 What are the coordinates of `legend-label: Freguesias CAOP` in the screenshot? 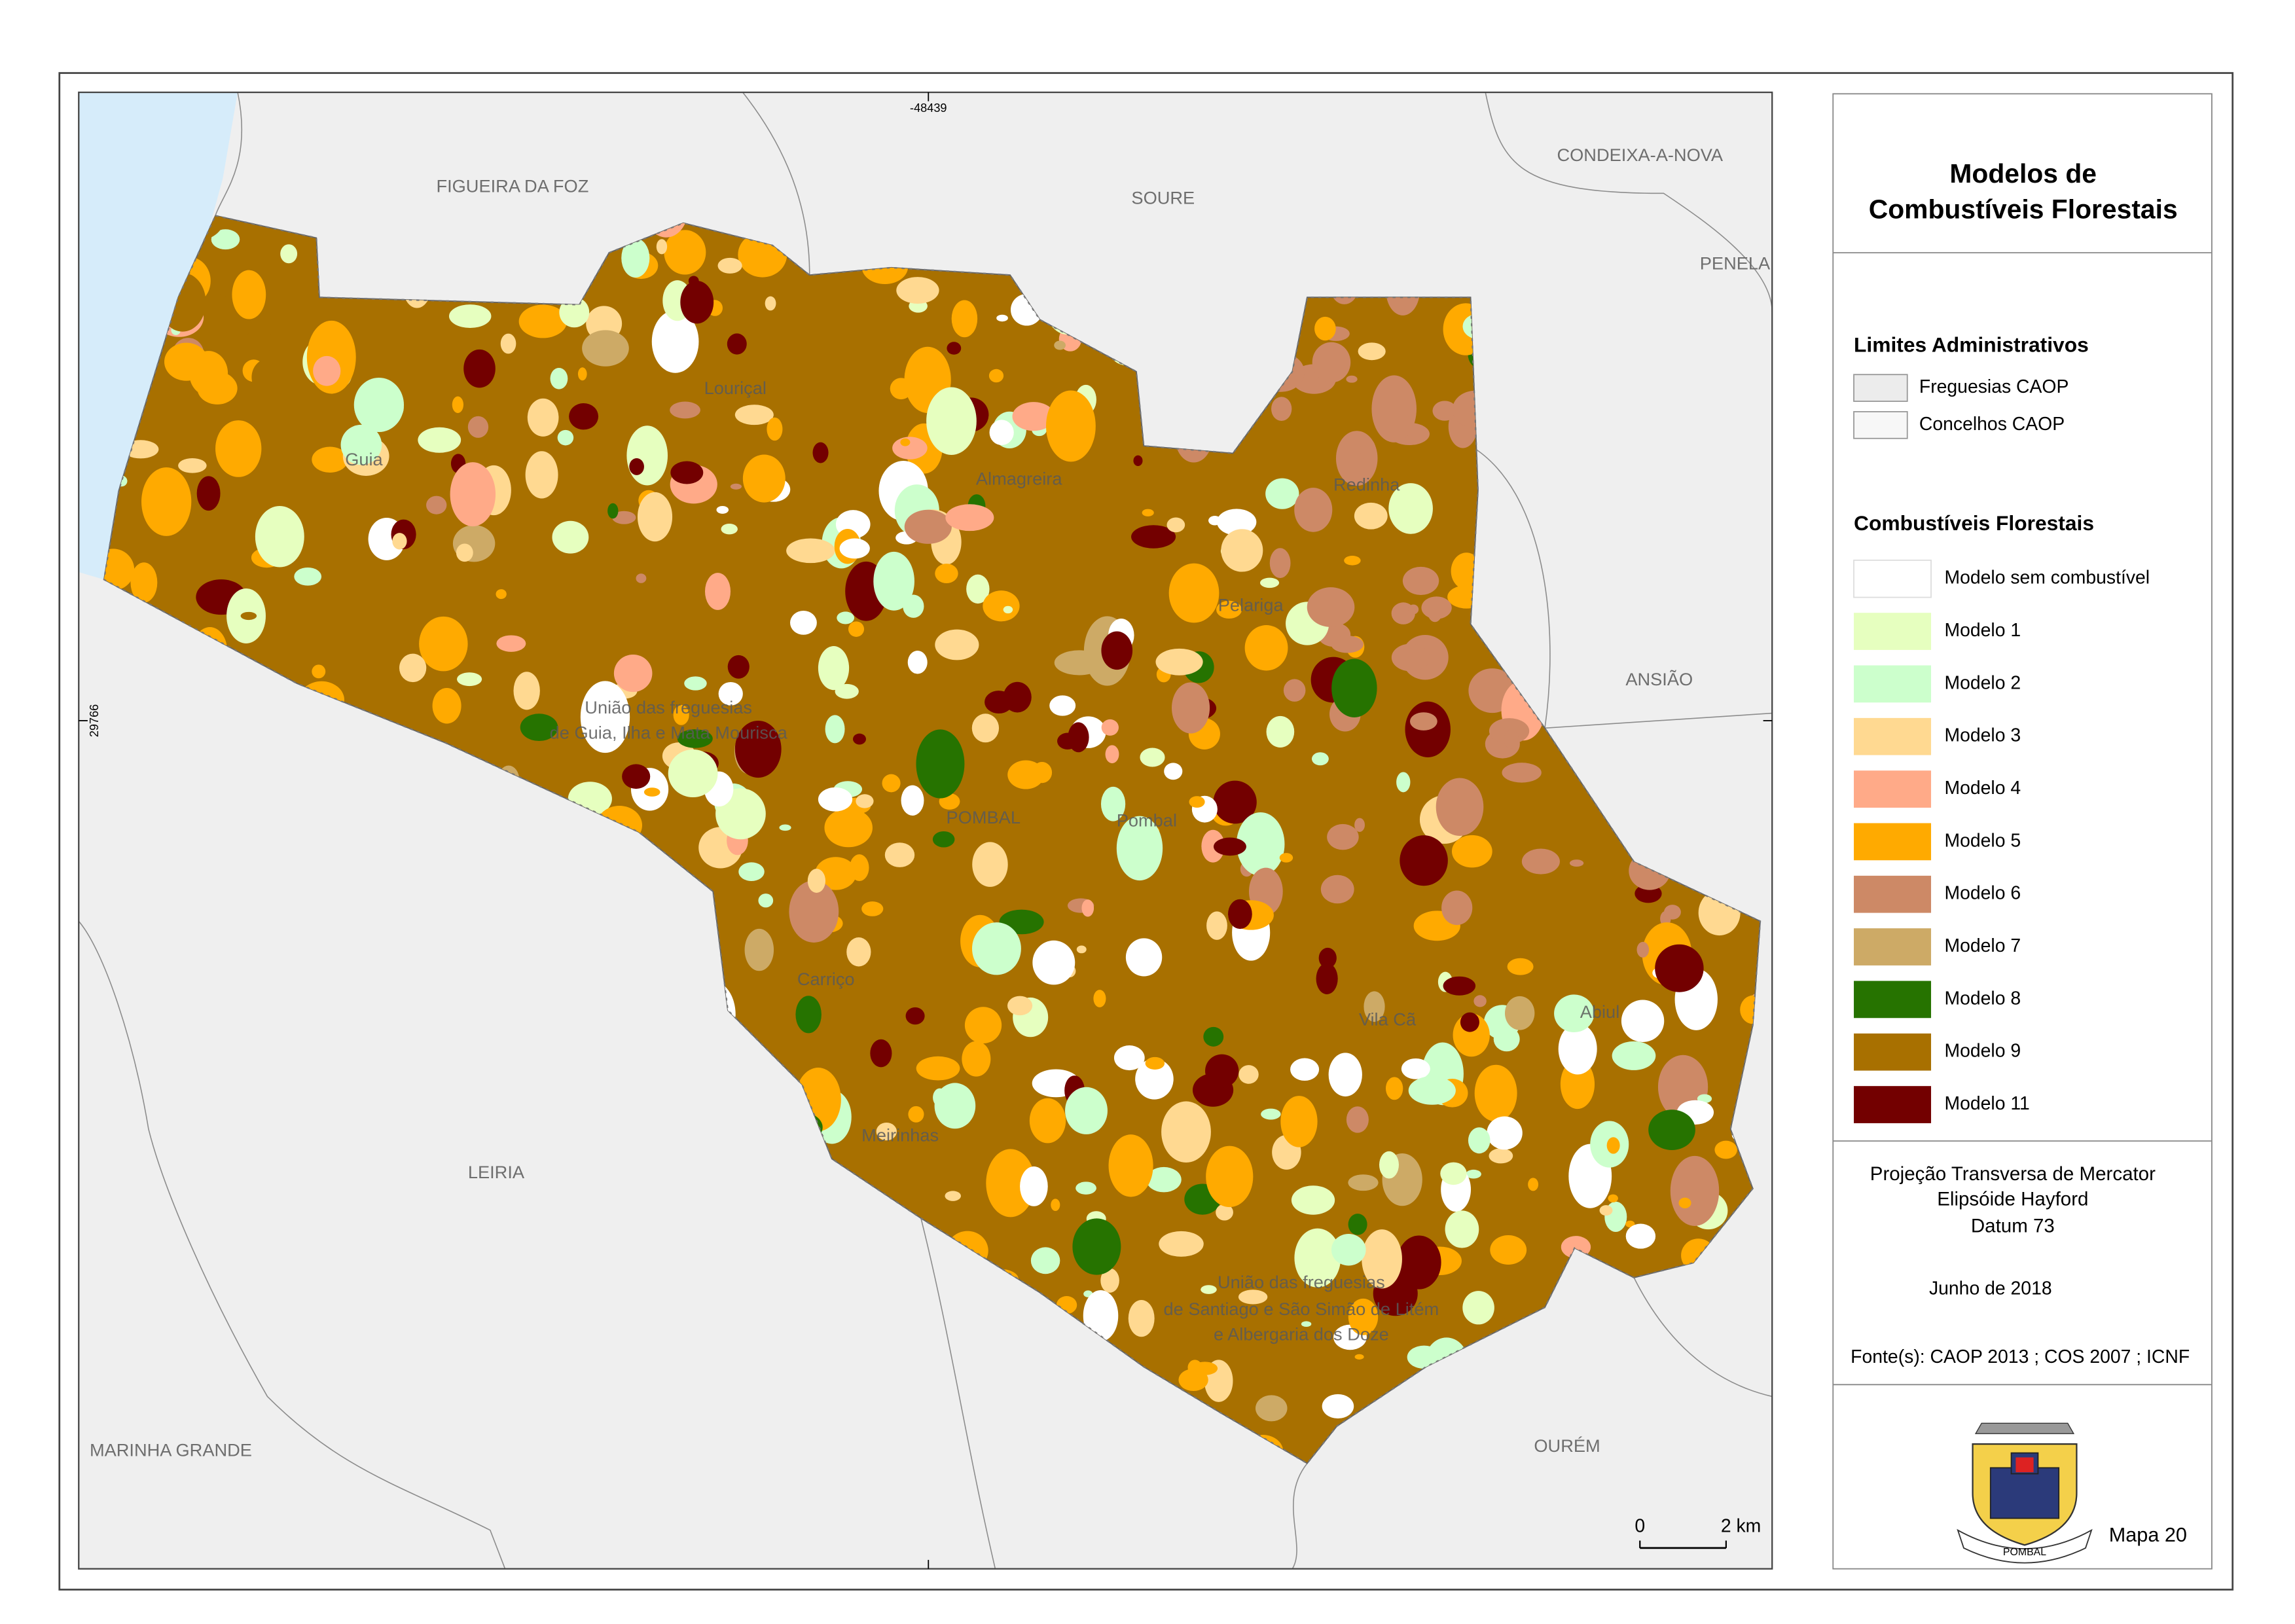 It's located at (1994, 386).